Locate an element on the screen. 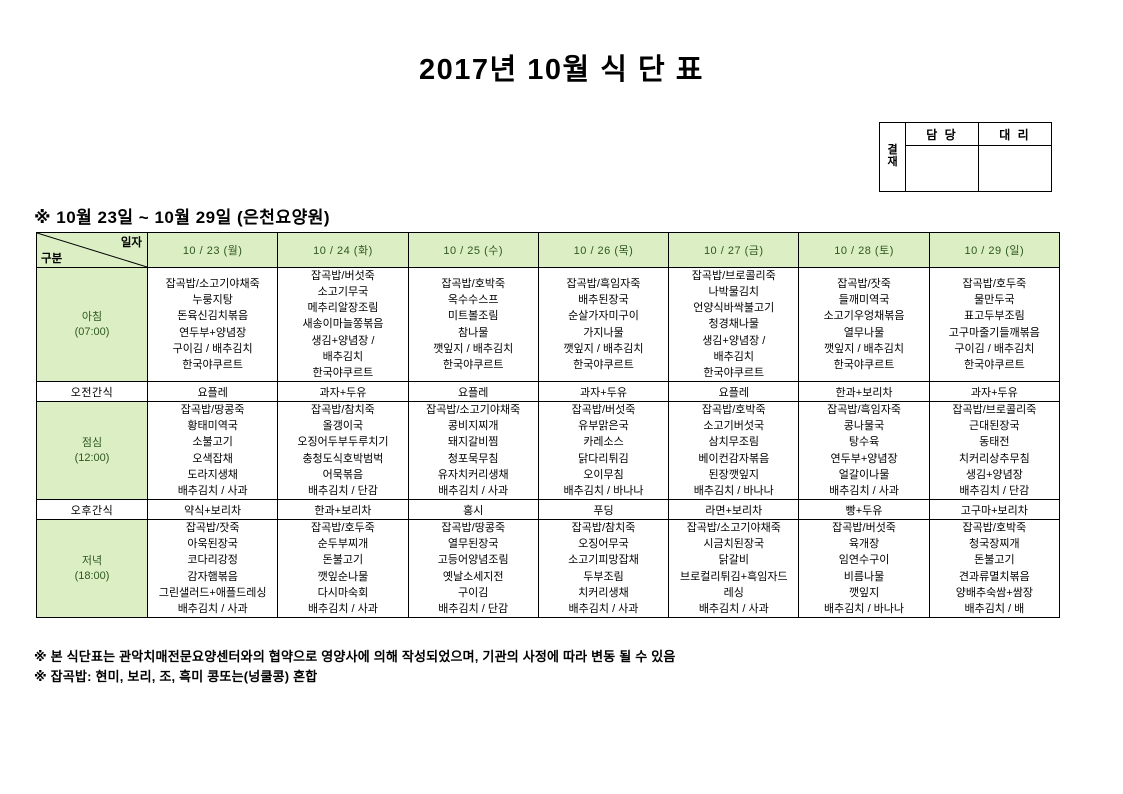  menu-item: 두부조림 is located at coordinates (603, 576).